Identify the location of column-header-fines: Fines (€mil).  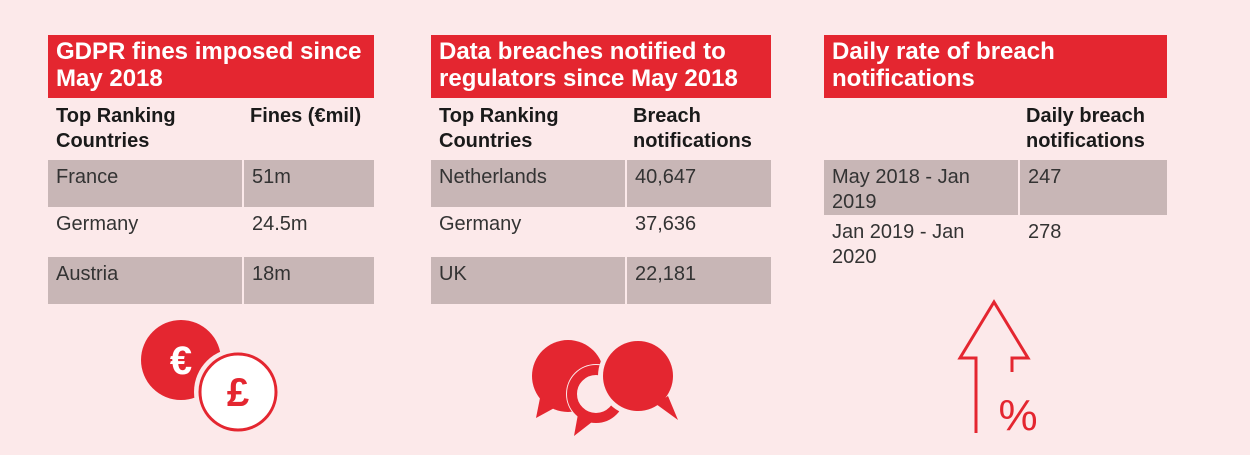
(306, 116).